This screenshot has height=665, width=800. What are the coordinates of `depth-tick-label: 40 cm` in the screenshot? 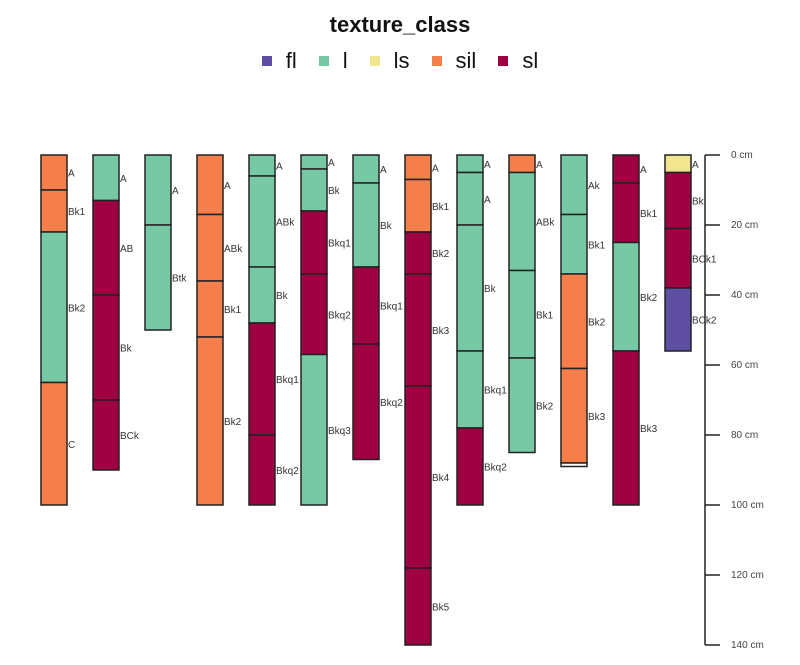 It's located at (744, 295).